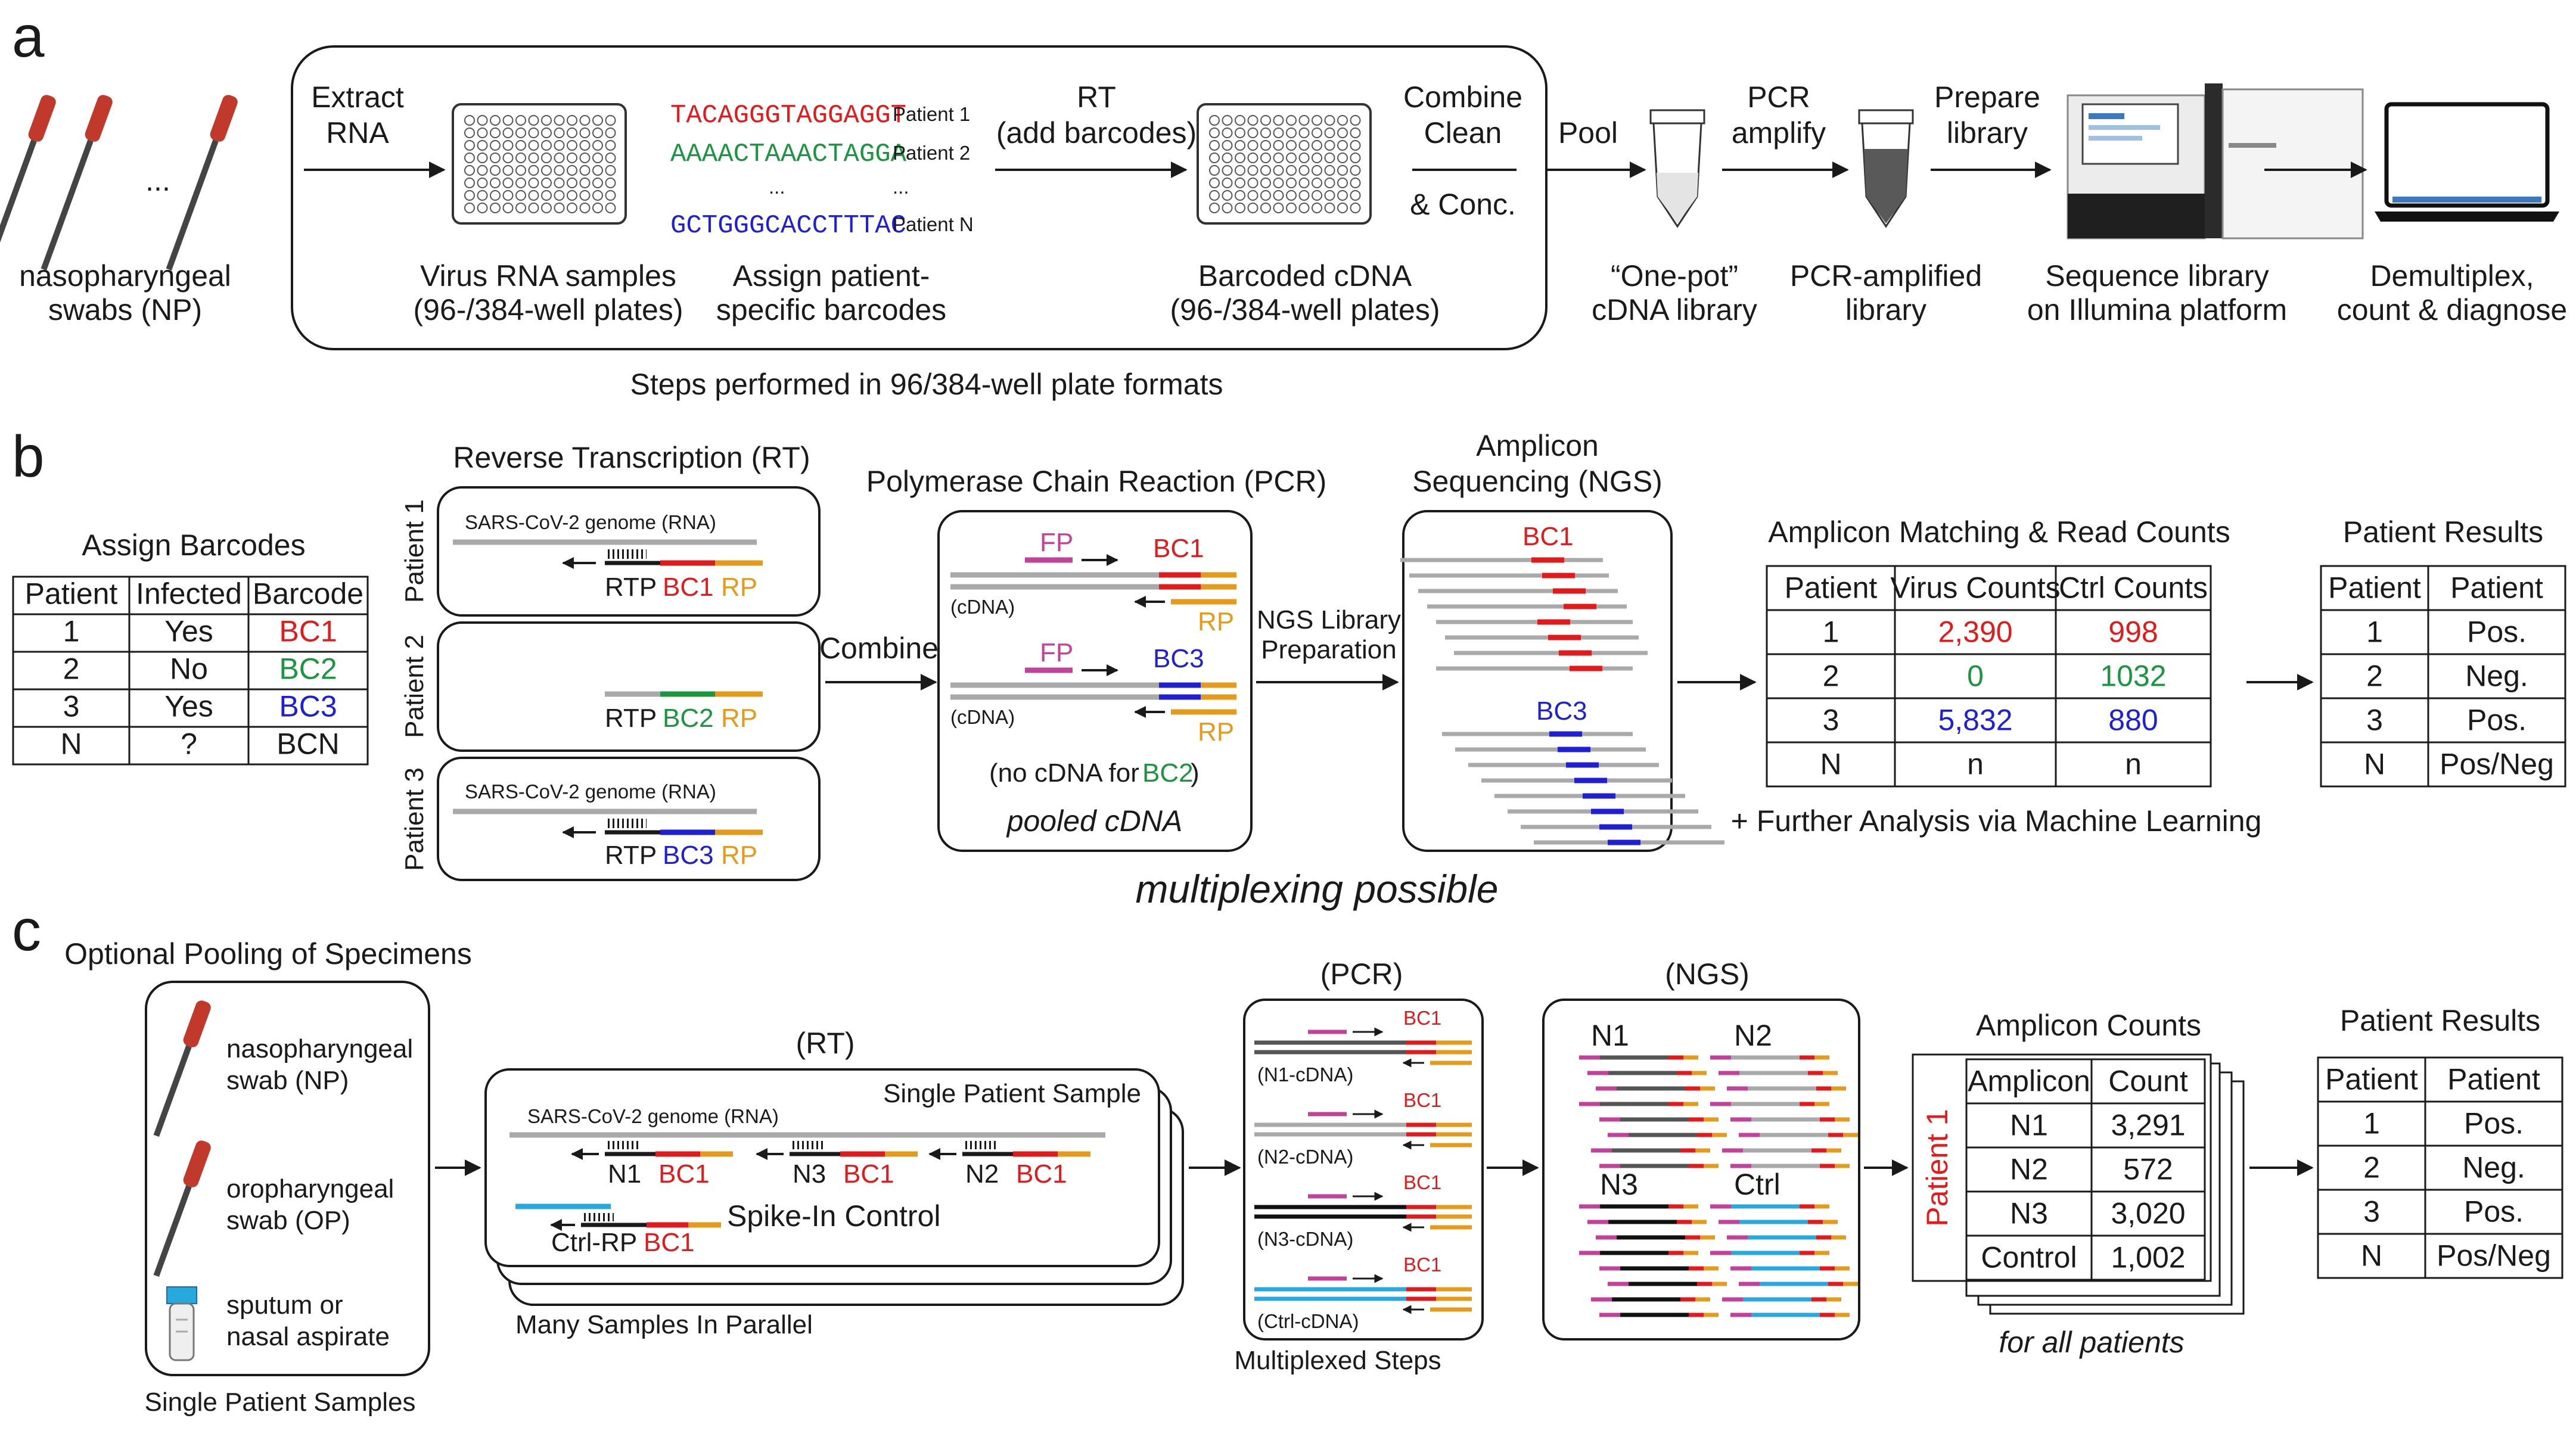 Image resolution: width=2576 pixels, height=1440 pixels. What do you see at coordinates (1095, 681) in the screenshot?
I see `pcr-box` at bounding box center [1095, 681].